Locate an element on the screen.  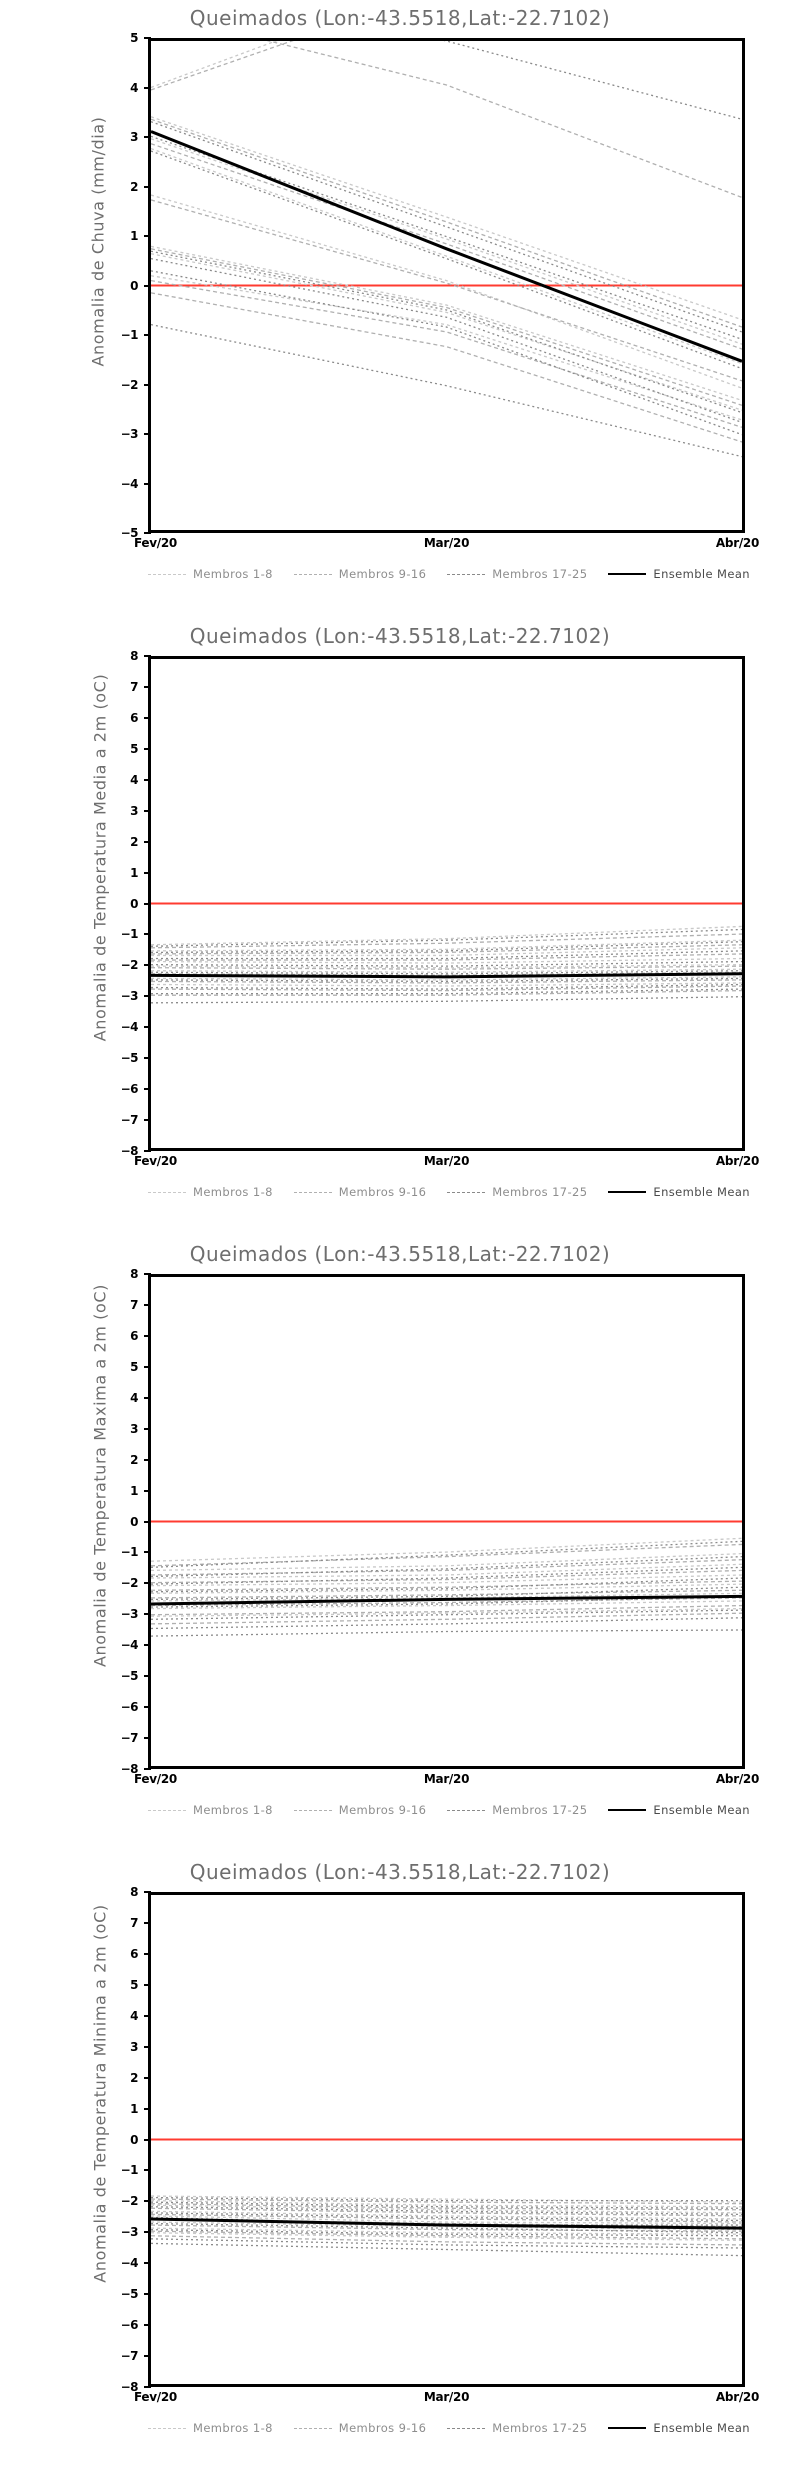
y-tick-label: 0 is located at coordinates (134, 1521).